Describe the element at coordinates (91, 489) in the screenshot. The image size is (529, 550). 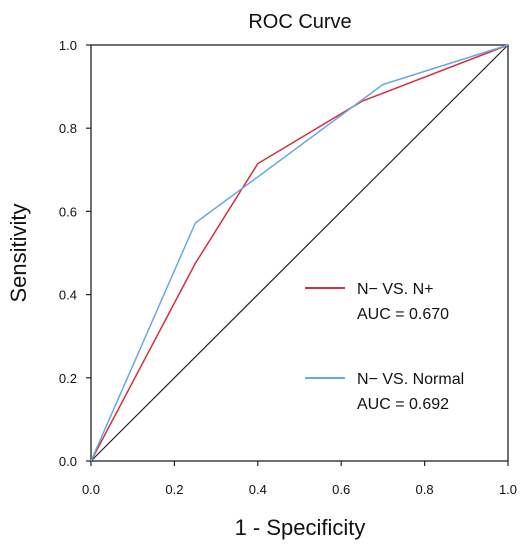
I see `x-tick-label: 0.0` at that location.